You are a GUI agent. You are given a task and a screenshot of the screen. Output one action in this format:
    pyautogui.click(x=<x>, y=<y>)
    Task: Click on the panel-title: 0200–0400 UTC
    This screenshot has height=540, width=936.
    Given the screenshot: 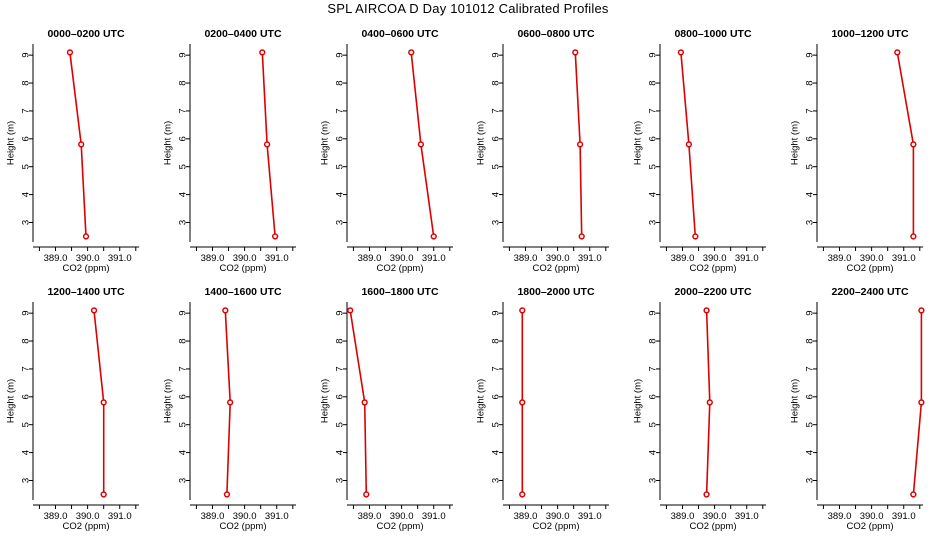 What is the action you would take?
    pyautogui.click(x=242, y=34)
    